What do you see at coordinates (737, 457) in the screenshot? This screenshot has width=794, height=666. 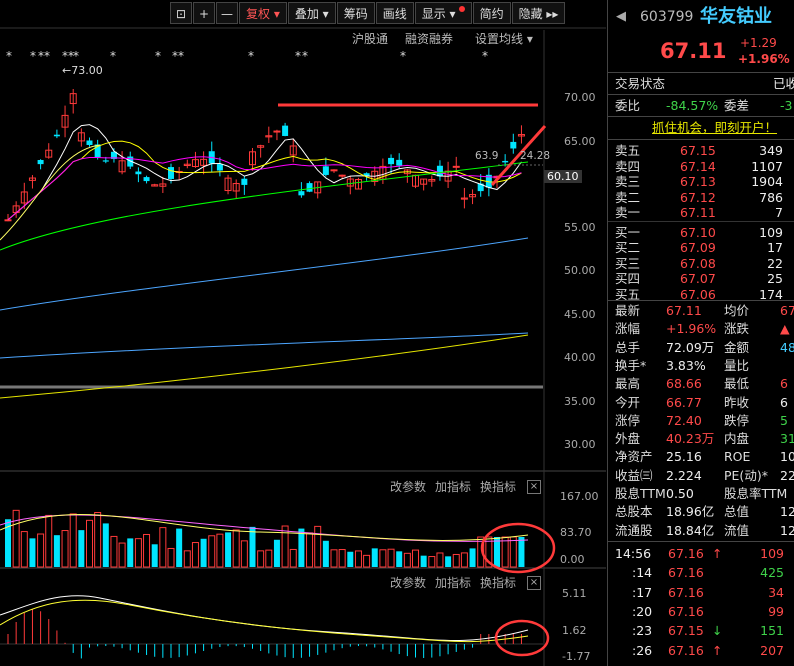 I see `stat-label: ROE` at bounding box center [737, 457].